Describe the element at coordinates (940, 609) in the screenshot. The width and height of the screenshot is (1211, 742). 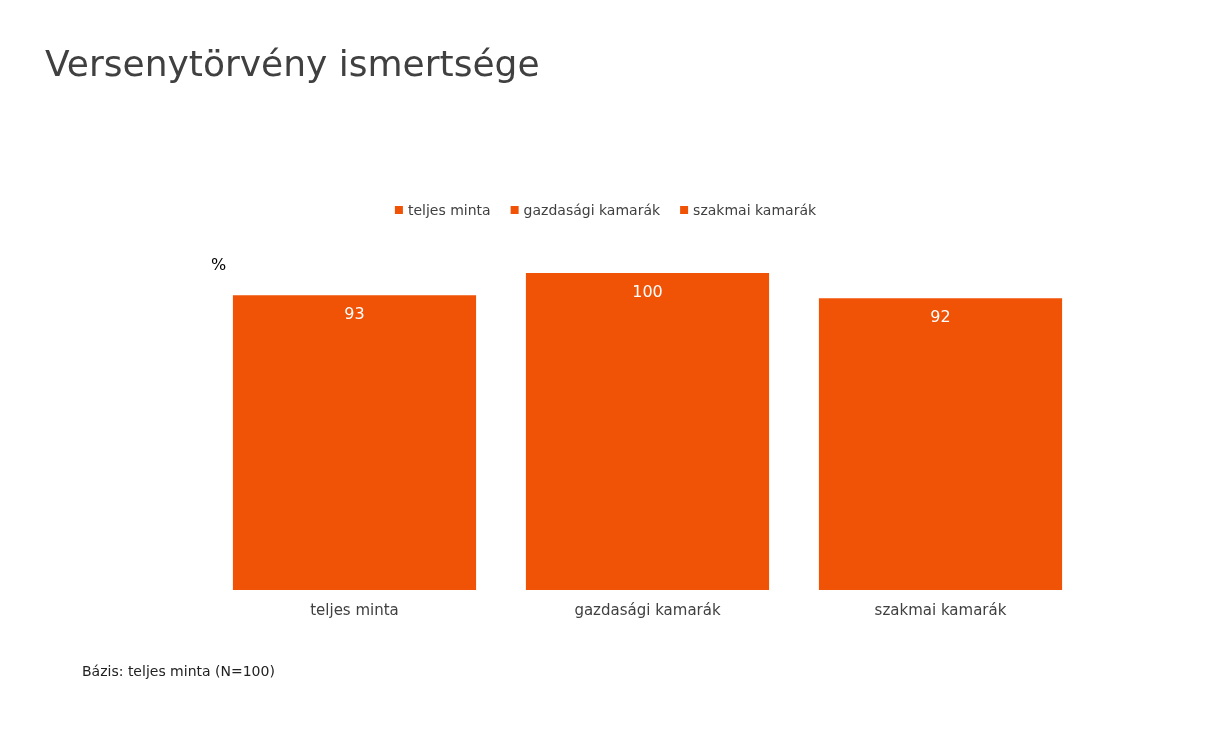
I see `x-tick-label: szakmai kamarák` at that location.